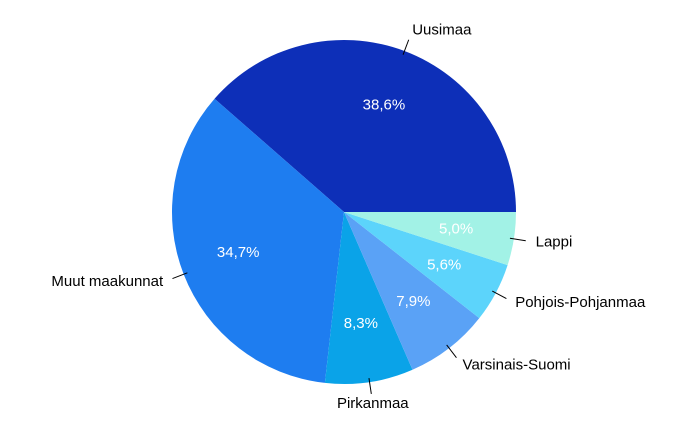  Describe the element at coordinates (384, 105) in the screenshot. I see `value-label: 38,6%` at that location.